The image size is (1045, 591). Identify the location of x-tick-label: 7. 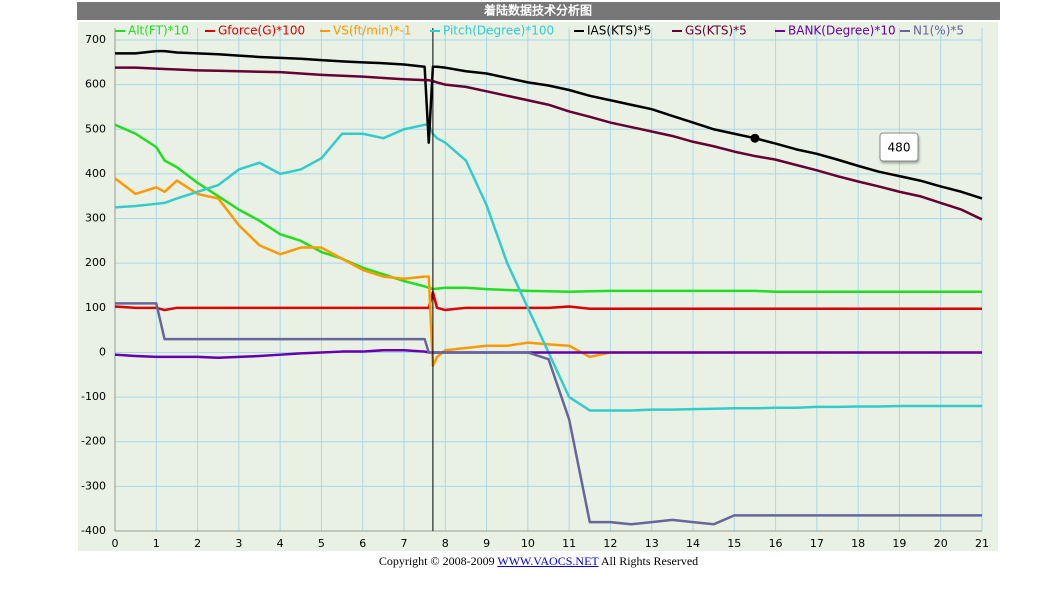
(404, 543).